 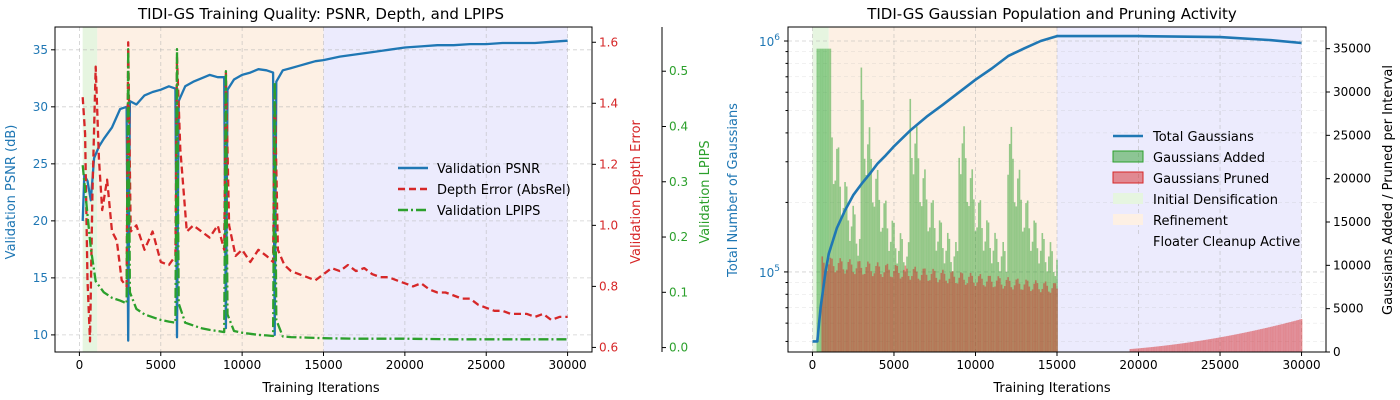 What do you see at coordinates (678, 71) in the screenshot?
I see `left-y3tick-label-5: 0.5` at bounding box center [678, 71].